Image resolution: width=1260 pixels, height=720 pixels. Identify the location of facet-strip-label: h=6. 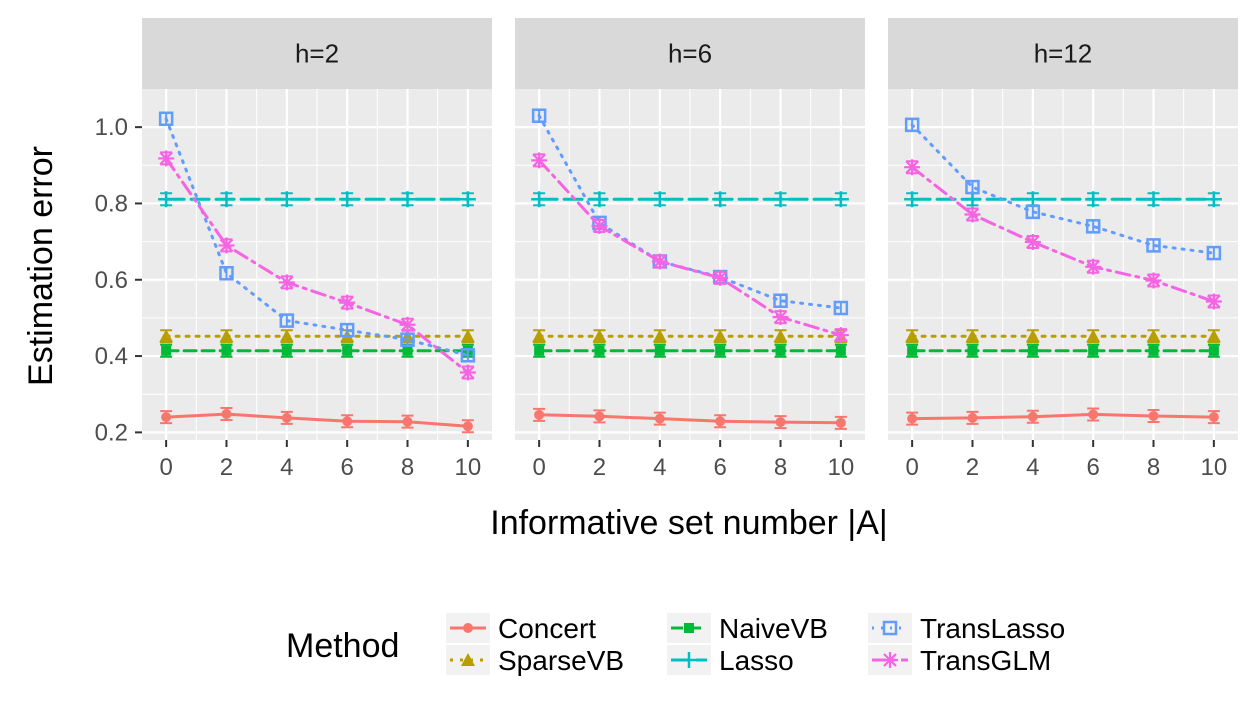
(690, 54).